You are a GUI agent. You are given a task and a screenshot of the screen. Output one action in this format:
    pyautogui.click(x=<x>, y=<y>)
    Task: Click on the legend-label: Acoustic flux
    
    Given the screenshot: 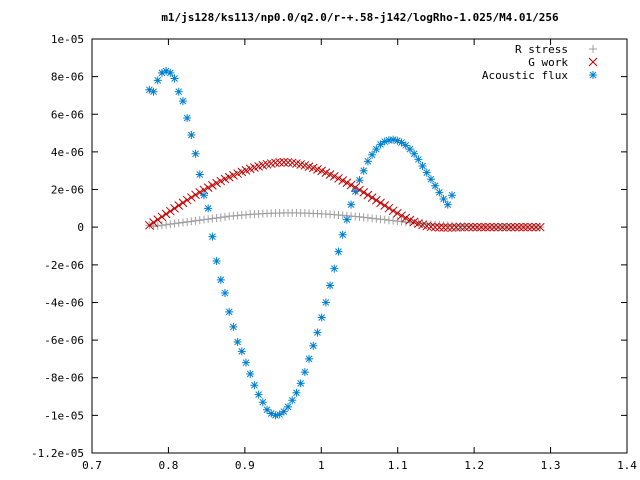 What is the action you would take?
    pyautogui.click(x=525, y=75)
    